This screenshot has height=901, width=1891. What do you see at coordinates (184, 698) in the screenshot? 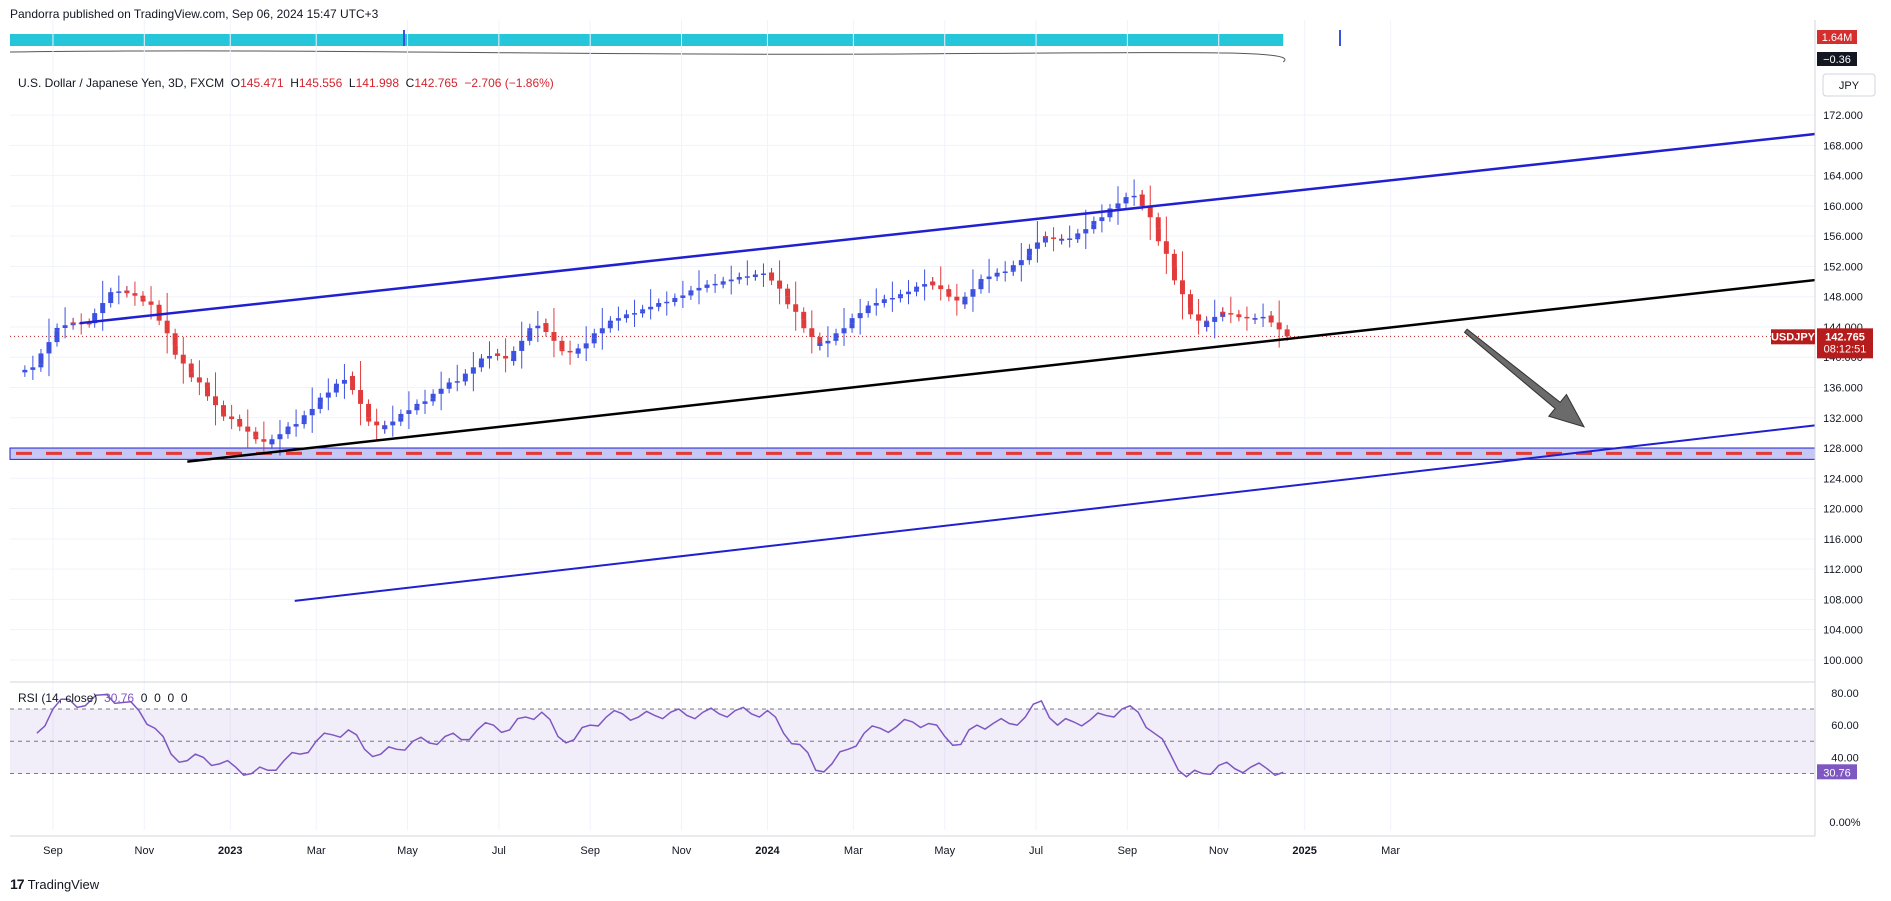
I see `rsi-legend-zero-4: 0` at bounding box center [184, 698].